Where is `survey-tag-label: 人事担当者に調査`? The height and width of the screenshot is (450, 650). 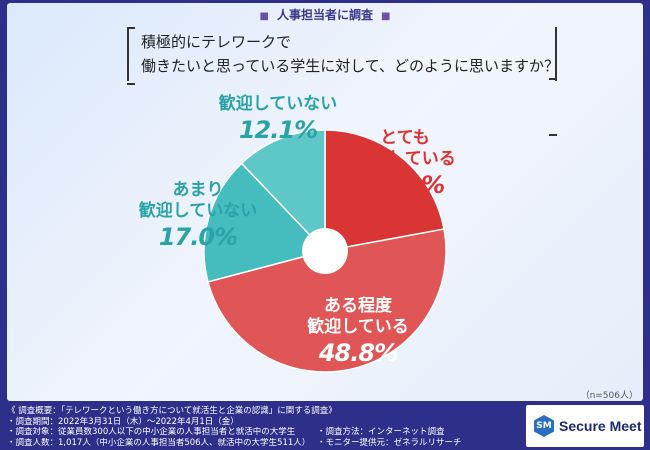 survey-tag-label: 人事担当者に調査 is located at coordinates (324, 15).